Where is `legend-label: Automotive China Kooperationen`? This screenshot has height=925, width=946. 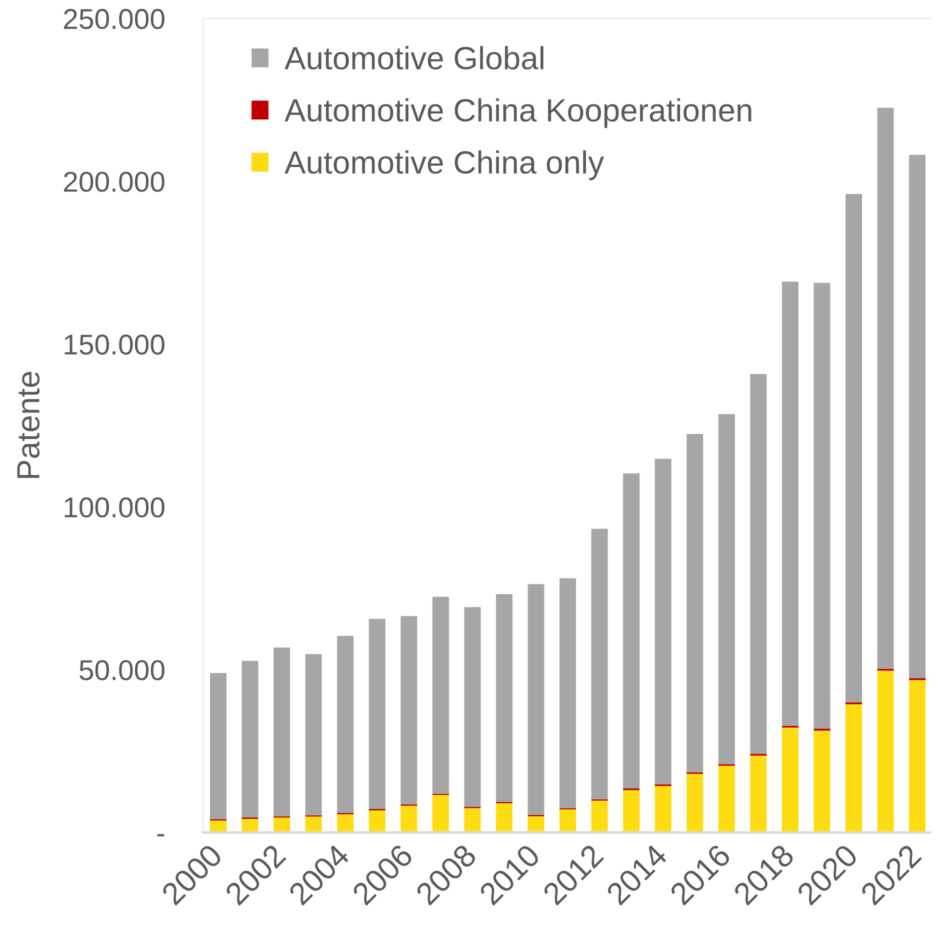
legend-label: Automotive China Kooperationen is located at coordinates (518, 113).